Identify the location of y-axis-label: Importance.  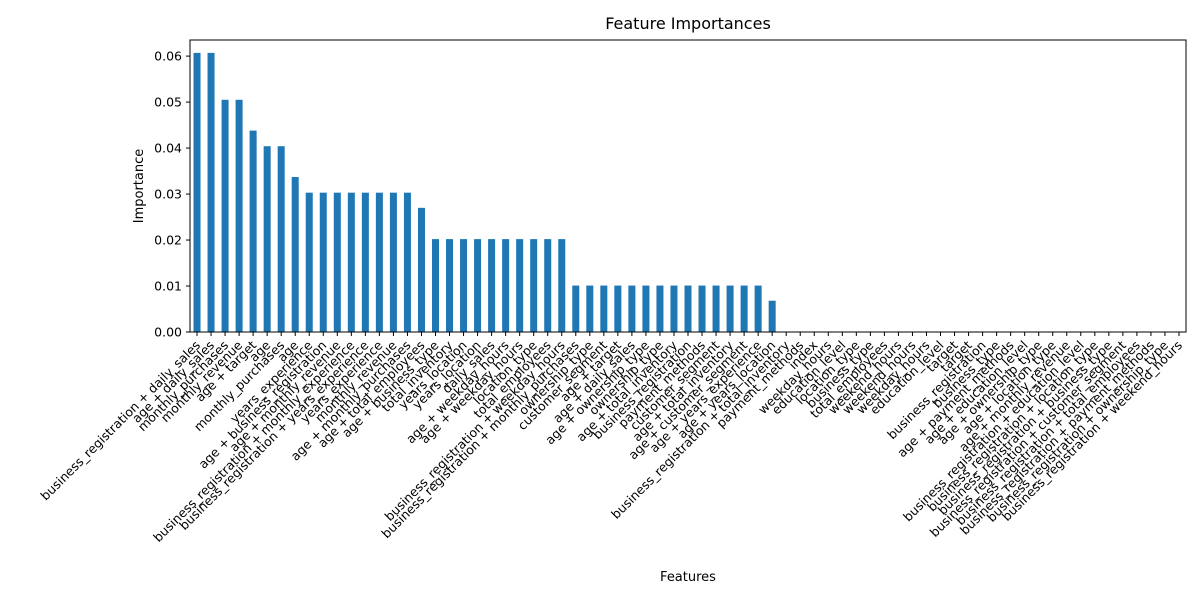
(139, 186).